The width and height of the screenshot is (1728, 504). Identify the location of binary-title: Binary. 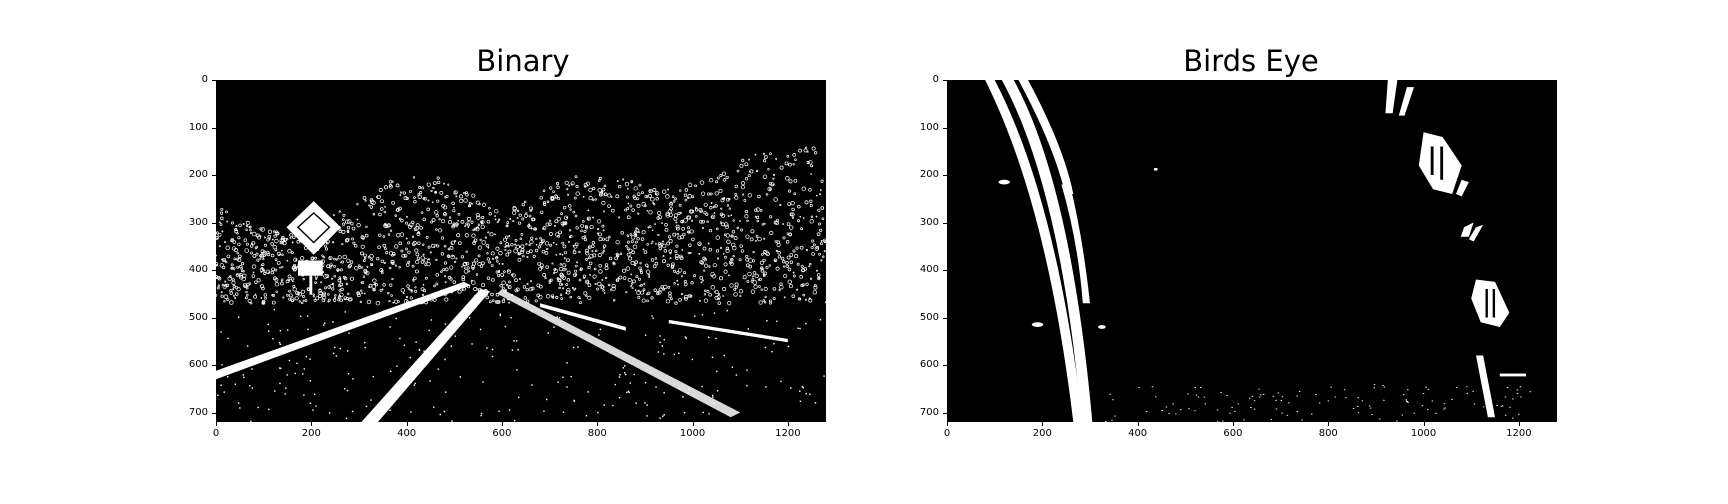
(523, 61).